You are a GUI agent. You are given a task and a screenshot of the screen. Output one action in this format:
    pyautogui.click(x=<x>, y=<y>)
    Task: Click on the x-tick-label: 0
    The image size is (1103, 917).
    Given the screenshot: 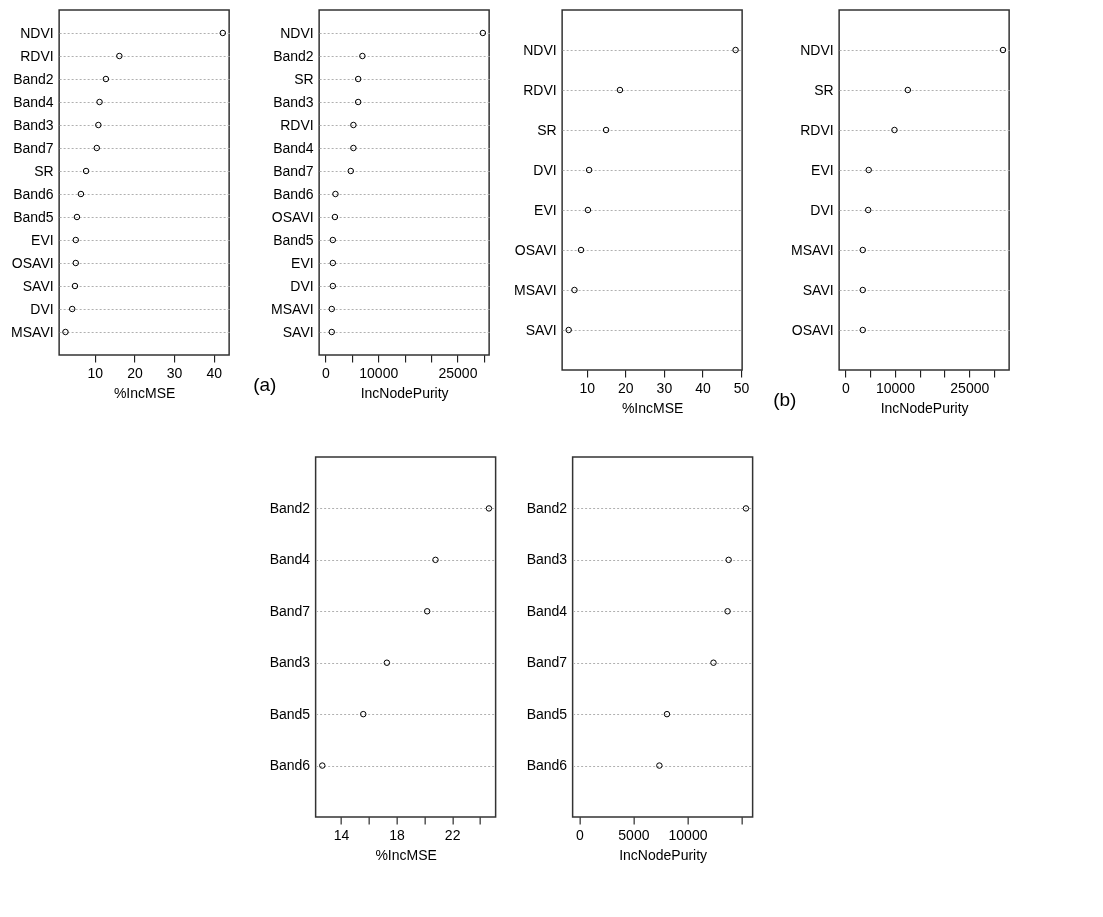 What is the action you would take?
    pyautogui.click(x=579, y=834)
    